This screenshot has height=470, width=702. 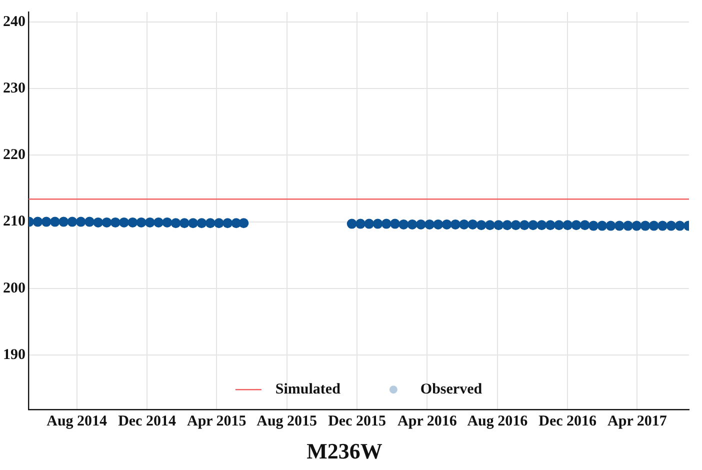 I want to click on x-tick-label: Aug 2014, so click(x=77, y=421).